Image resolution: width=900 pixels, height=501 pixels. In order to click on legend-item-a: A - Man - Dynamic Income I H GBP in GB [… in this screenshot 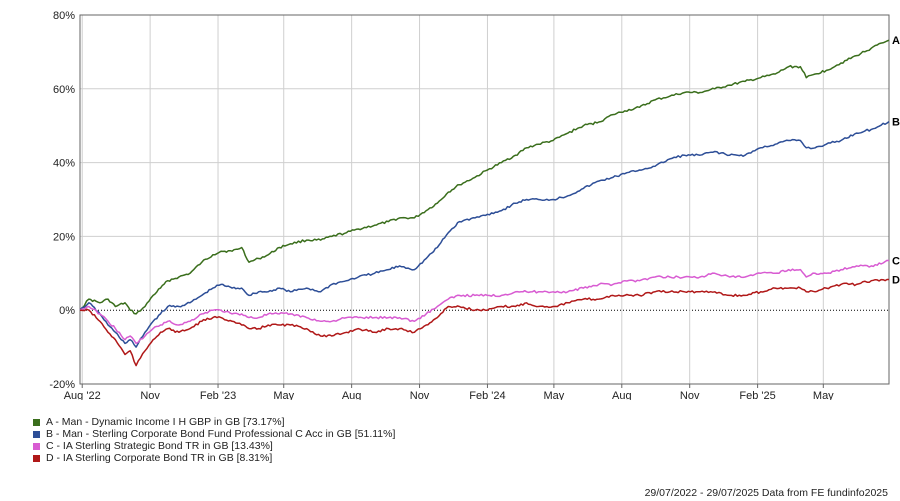, I will do `click(214, 422)`.